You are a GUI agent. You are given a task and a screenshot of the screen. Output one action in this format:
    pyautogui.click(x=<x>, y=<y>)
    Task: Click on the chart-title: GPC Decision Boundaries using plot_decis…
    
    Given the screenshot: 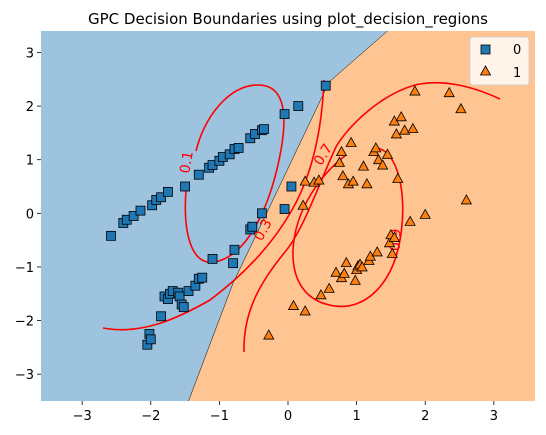 What is the action you would take?
    pyautogui.click(x=288, y=19)
    